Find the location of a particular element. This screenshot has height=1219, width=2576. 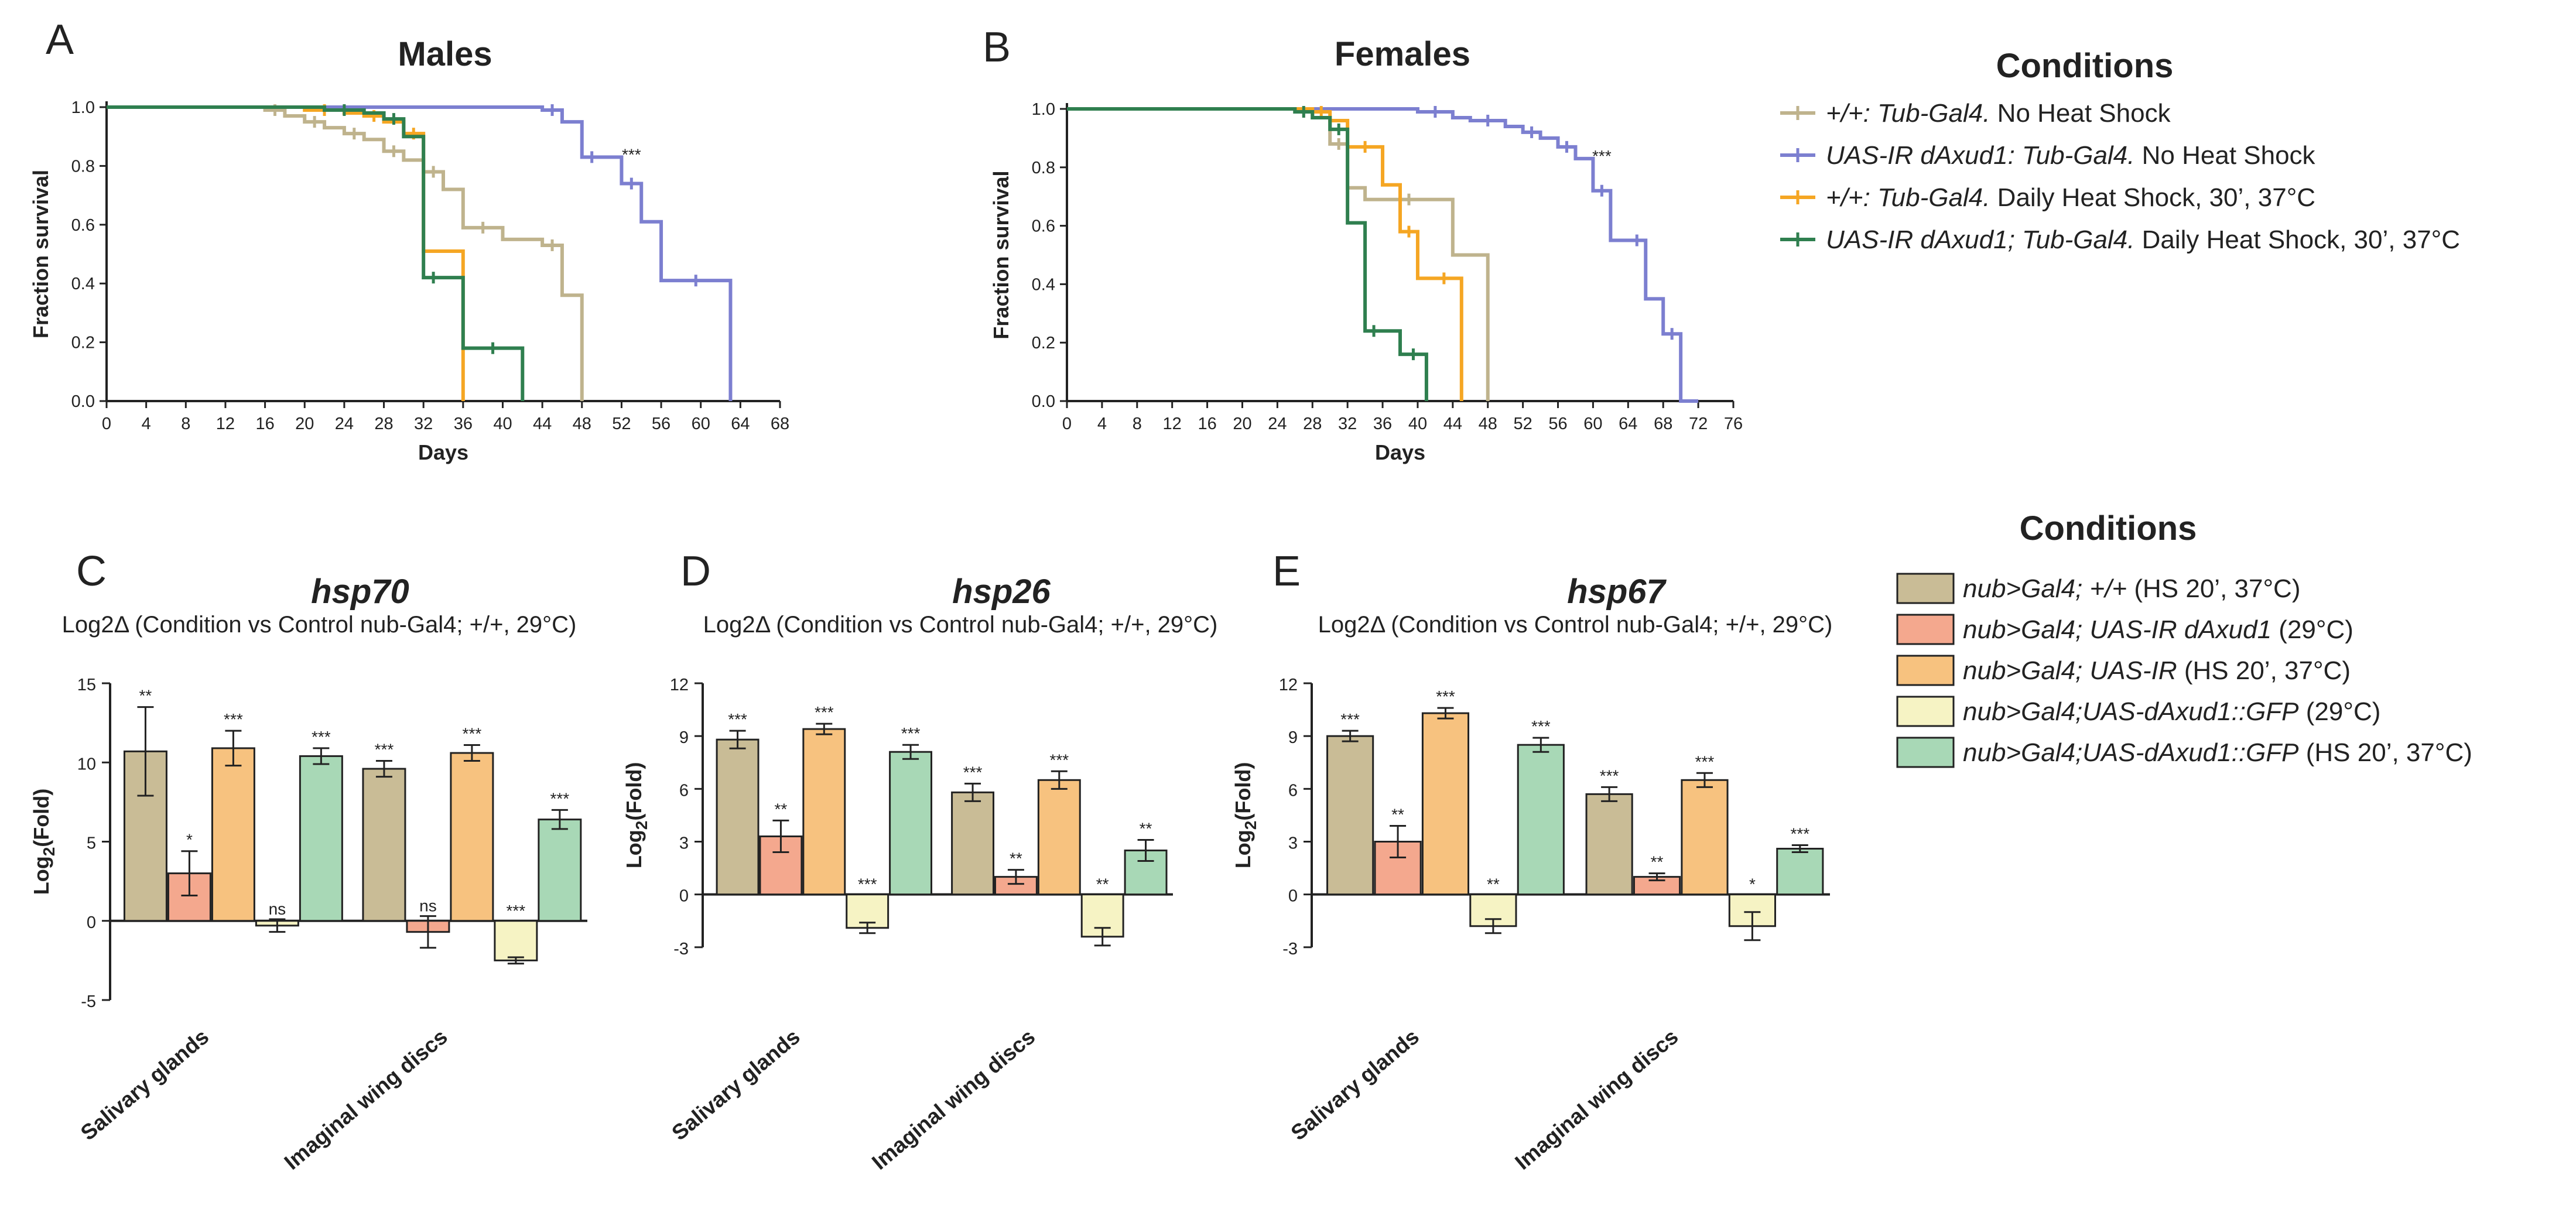

y-tick-label: 9 is located at coordinates (684, 737).